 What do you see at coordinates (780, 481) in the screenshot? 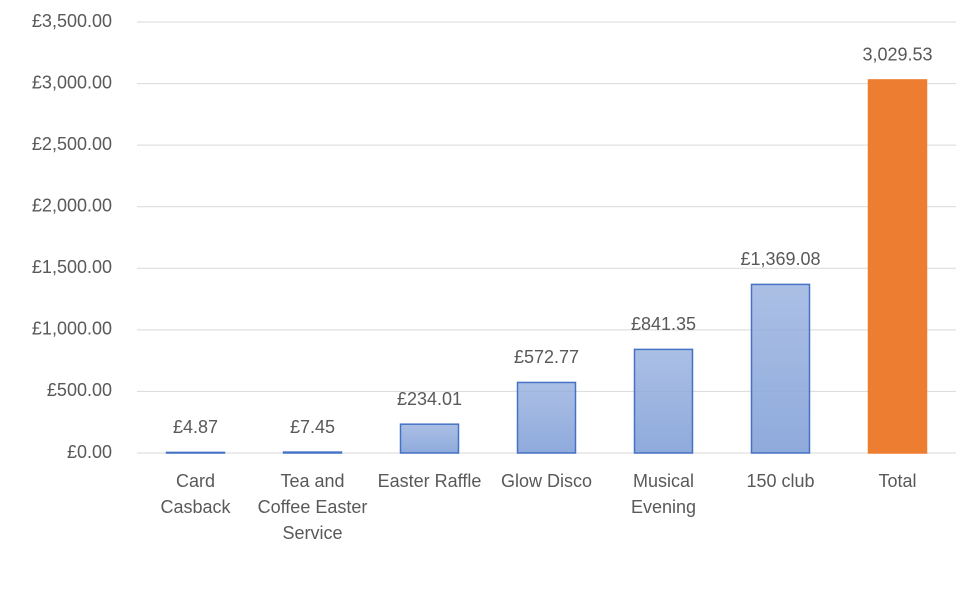
I see `x-tick-label: 150 club` at bounding box center [780, 481].